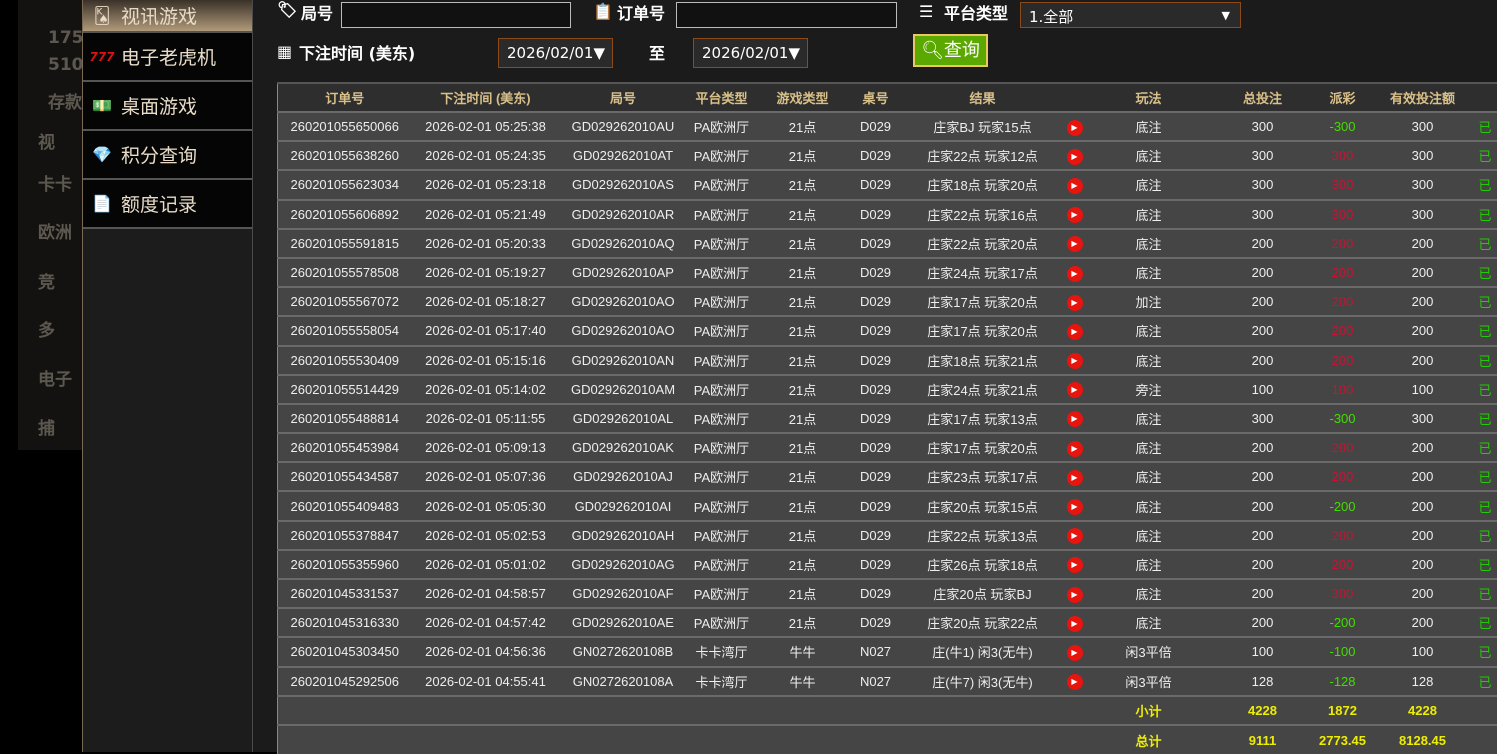 This screenshot has height=754, width=1497. Describe the element at coordinates (983, 214) in the screenshot. I see `result: 庄家22点 玩家16点` at that location.